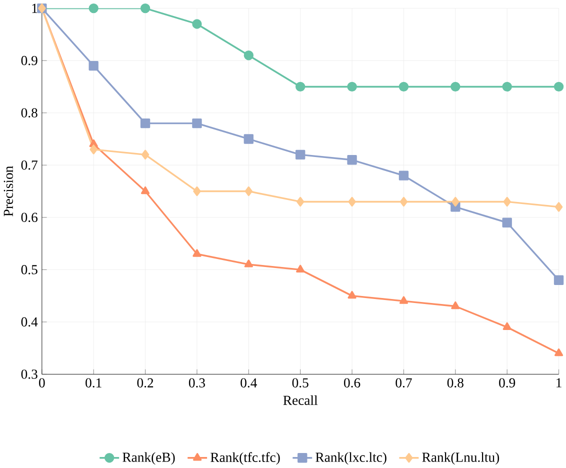  Describe the element at coordinates (455, 383) in the screenshot. I see `x-tick-label: 0.8` at that location.